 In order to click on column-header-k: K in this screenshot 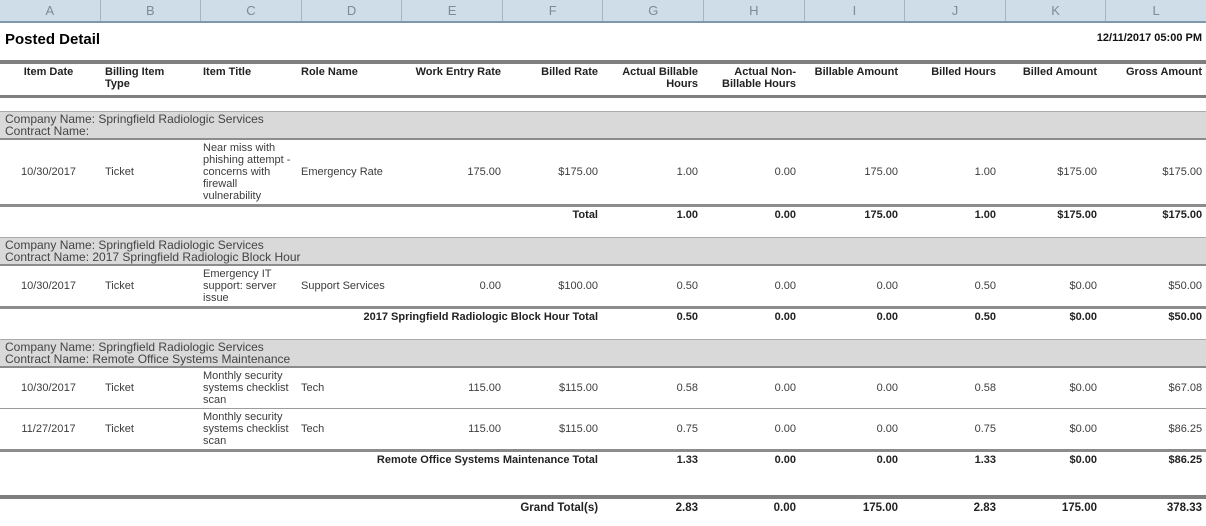, I will do `click(1056, 10)`.